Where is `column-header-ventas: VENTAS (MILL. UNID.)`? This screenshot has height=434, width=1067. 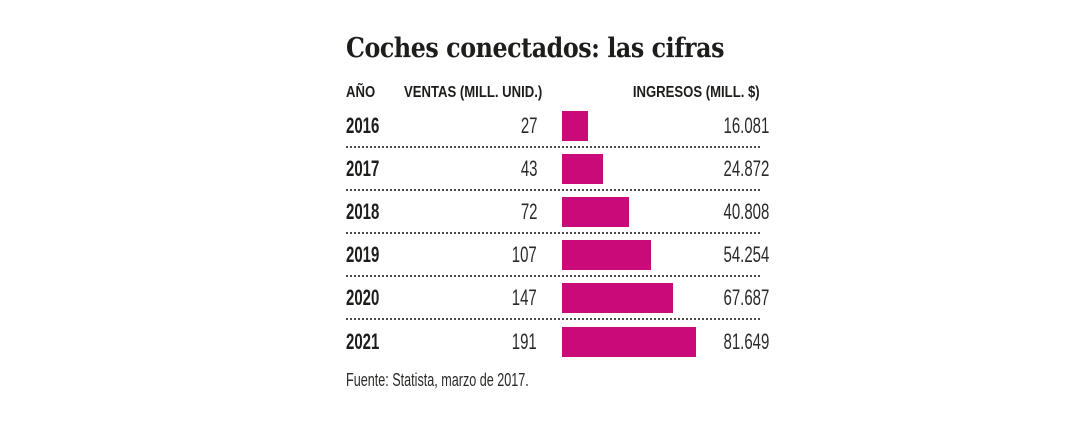 column-header-ventas: VENTAS (MILL. UNID.) is located at coordinates (473, 92).